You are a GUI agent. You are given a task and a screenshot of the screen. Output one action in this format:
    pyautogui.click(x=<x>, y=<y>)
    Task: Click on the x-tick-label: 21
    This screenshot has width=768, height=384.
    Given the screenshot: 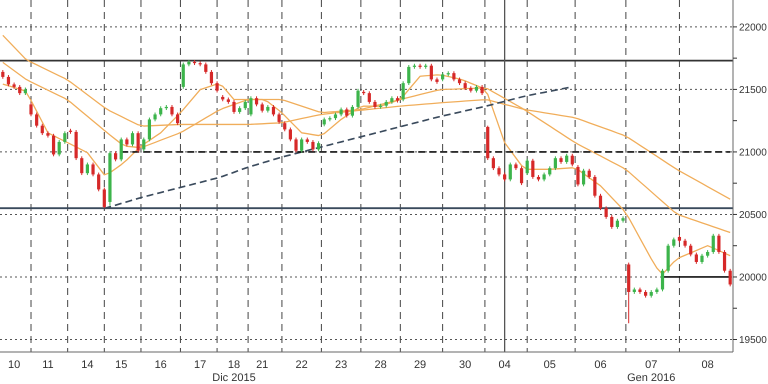 What is the action you would take?
    pyautogui.click(x=262, y=365)
    